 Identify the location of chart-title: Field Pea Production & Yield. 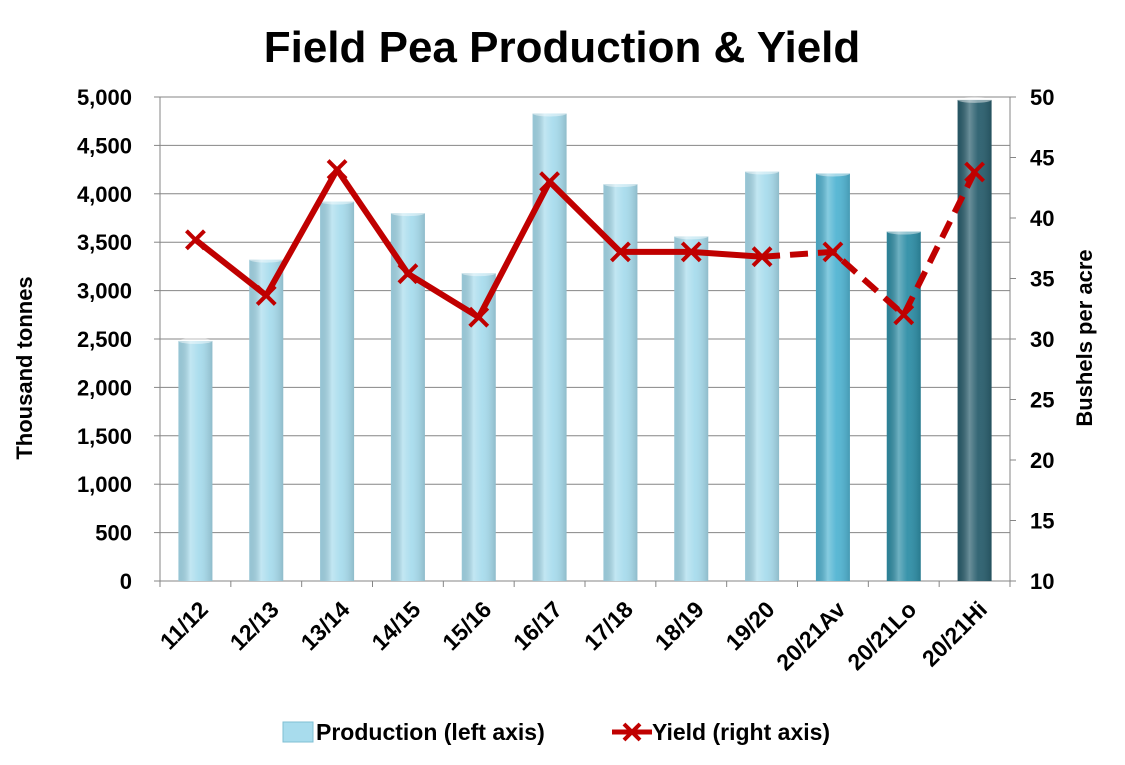
(562, 47).